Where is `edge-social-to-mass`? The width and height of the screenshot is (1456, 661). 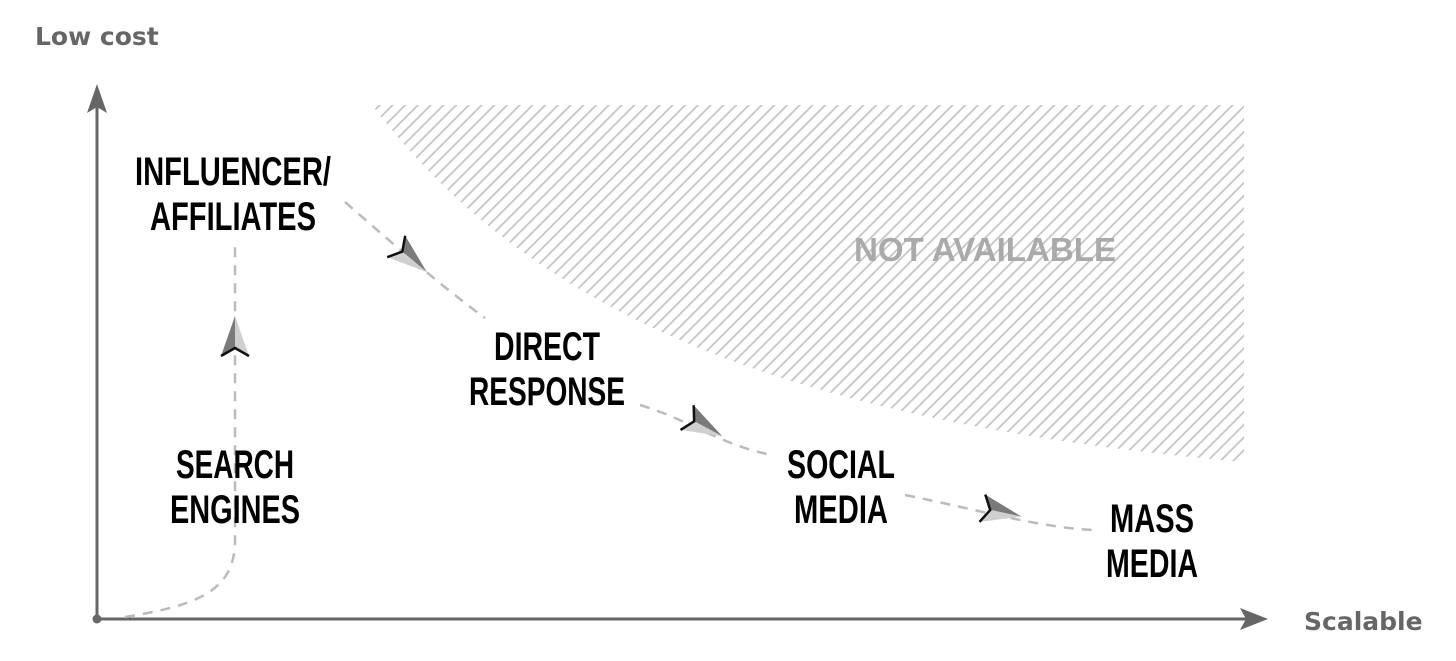
edge-social-to-mass is located at coordinates (1000, 512).